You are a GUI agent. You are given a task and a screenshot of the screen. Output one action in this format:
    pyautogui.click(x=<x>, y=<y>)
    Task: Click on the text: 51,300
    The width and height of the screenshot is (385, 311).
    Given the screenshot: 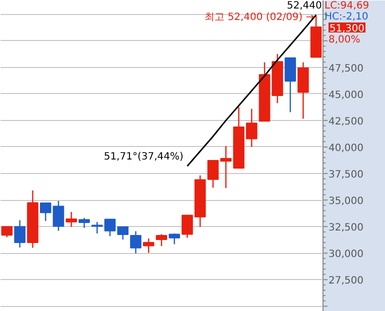 What is the action you would take?
    pyautogui.click(x=347, y=29)
    